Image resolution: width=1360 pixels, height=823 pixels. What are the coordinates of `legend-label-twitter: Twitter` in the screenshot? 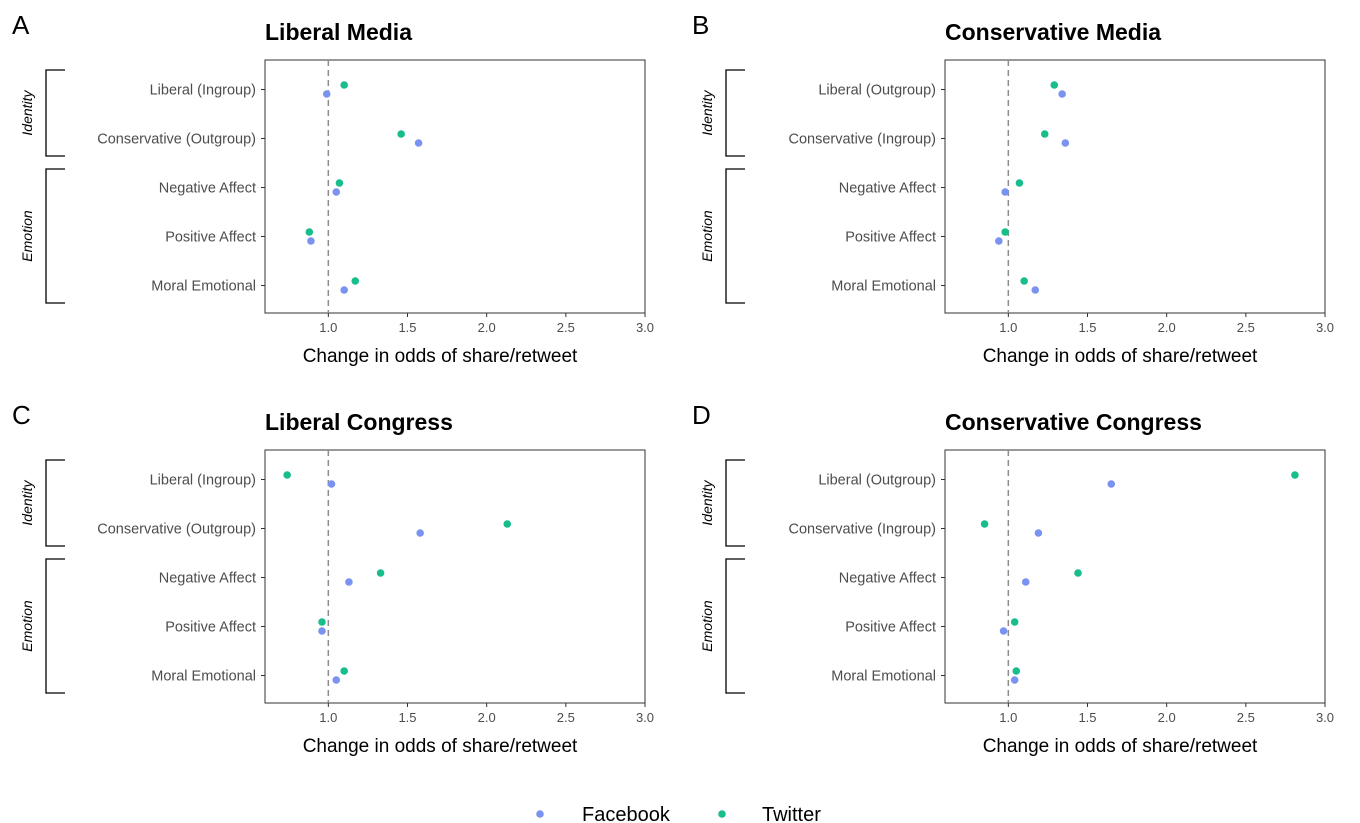 It's located at (791, 813).